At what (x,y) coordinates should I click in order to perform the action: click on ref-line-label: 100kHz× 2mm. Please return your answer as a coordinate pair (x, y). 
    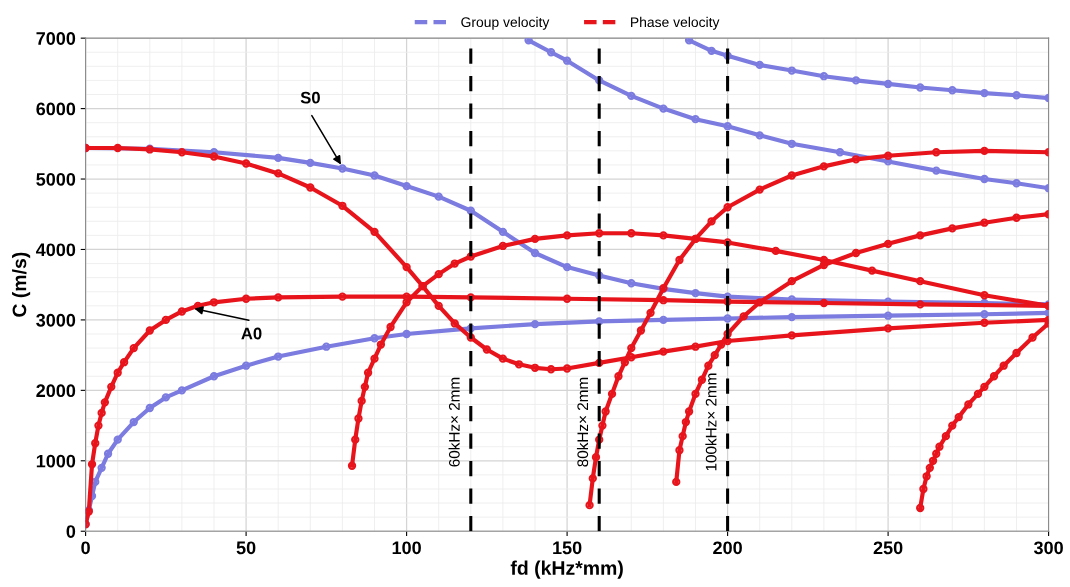
    Looking at the image, I should click on (711, 422).